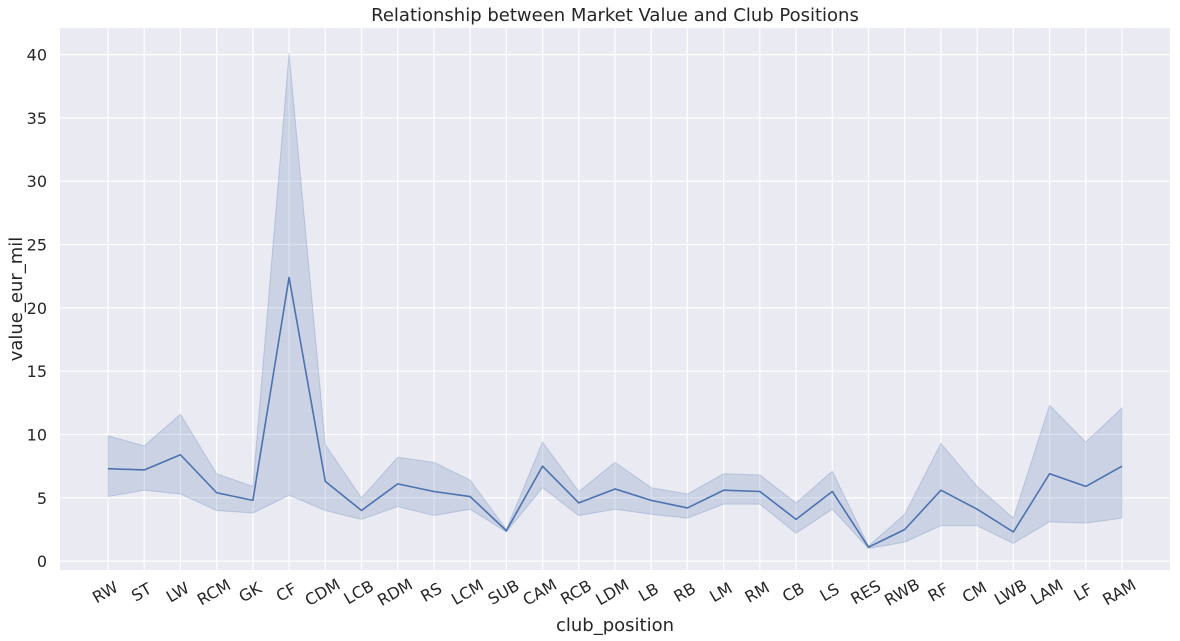  Describe the element at coordinates (395, 592) in the screenshot. I see `x-tick-label-rdm: RDM` at that location.